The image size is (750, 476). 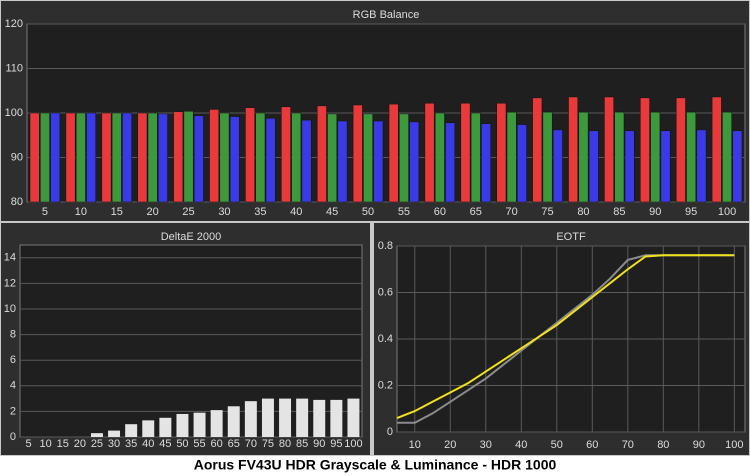 I want to click on x-tick-label: 10, so click(x=415, y=445).